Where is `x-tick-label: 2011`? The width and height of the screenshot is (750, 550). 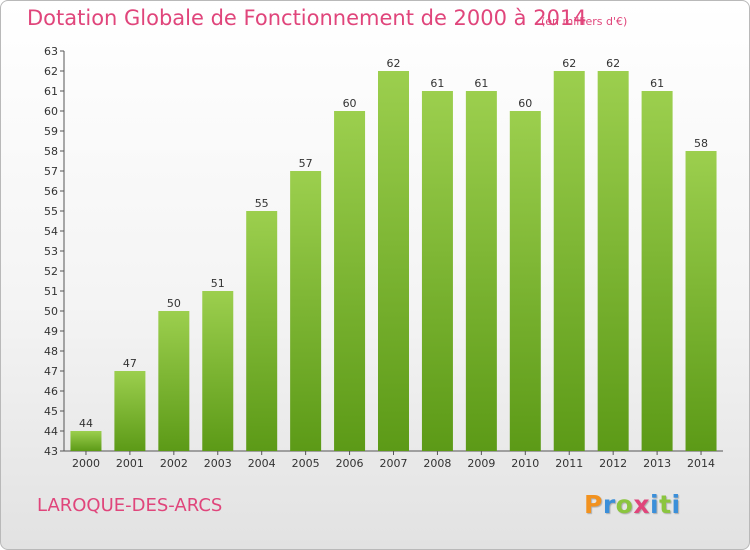
x-tick-label: 2011 is located at coordinates (569, 463).